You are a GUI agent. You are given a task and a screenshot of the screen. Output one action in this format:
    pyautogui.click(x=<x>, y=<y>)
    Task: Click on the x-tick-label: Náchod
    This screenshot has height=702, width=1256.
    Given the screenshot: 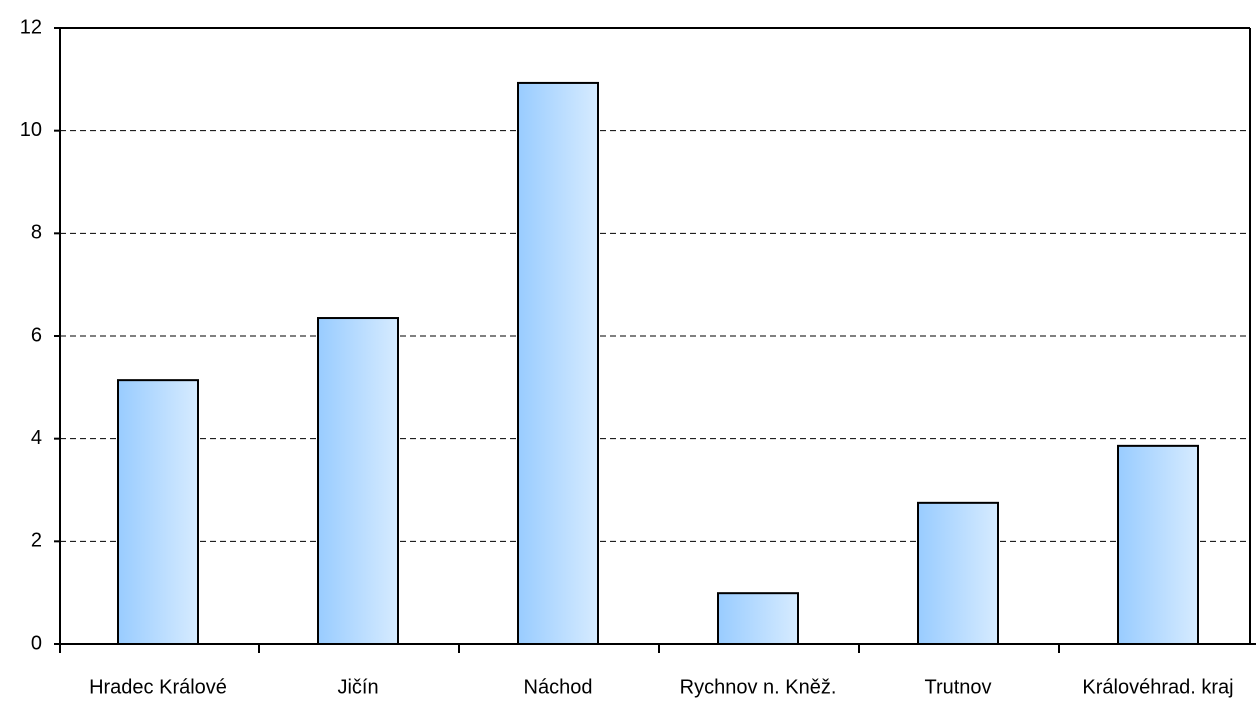 What is the action you would take?
    pyautogui.click(x=558, y=687)
    